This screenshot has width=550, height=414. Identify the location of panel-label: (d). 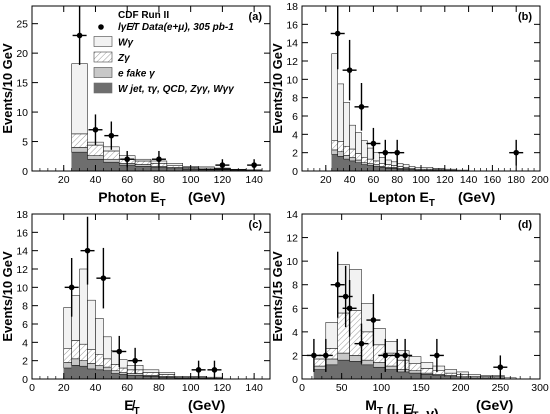
(525, 225).